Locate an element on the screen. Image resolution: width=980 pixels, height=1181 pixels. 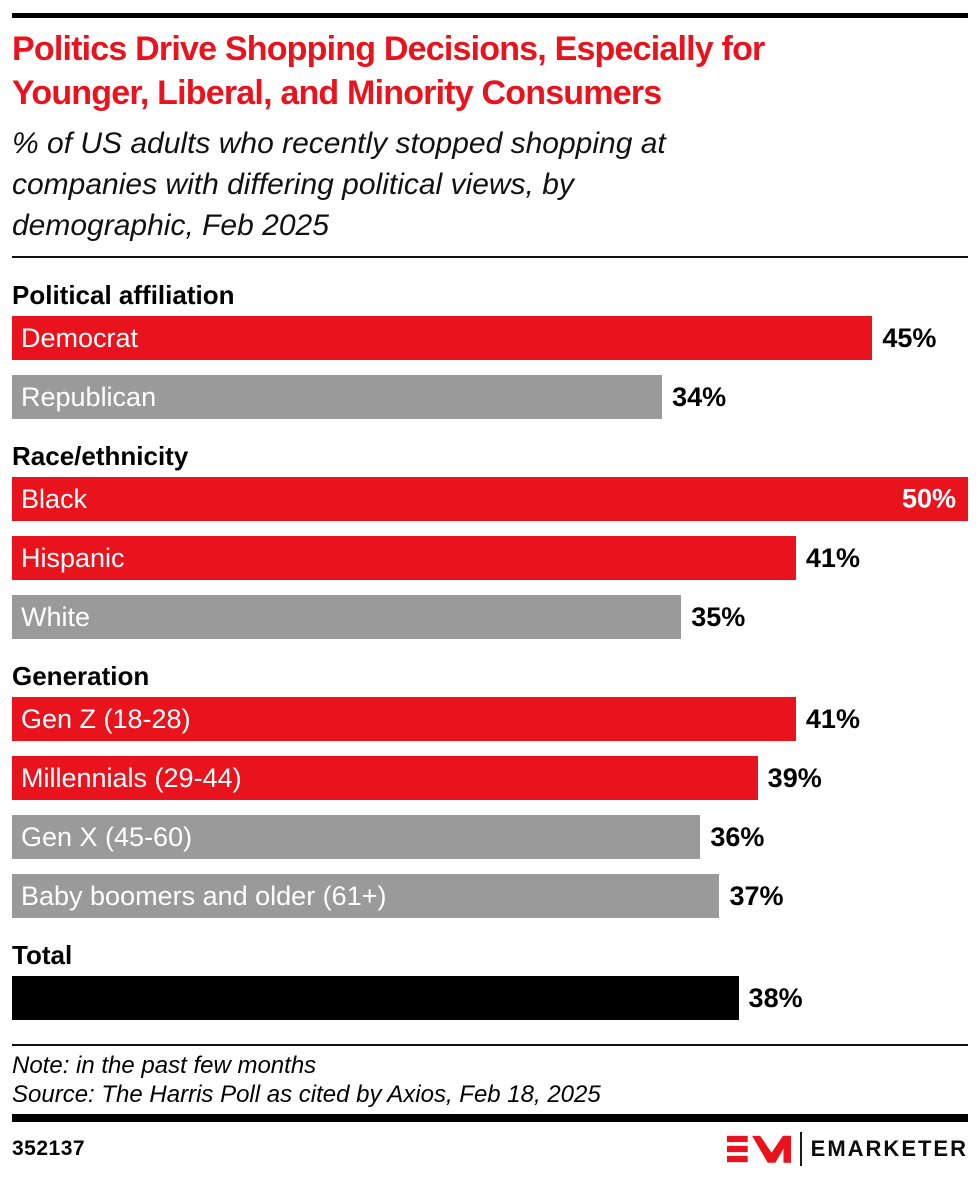
bar-label: Black is located at coordinates (54, 498).